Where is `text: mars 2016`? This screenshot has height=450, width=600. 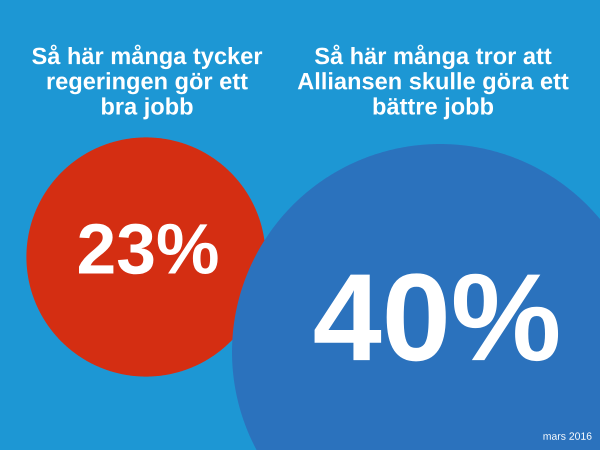 text: mars 2016 is located at coordinates (567, 436).